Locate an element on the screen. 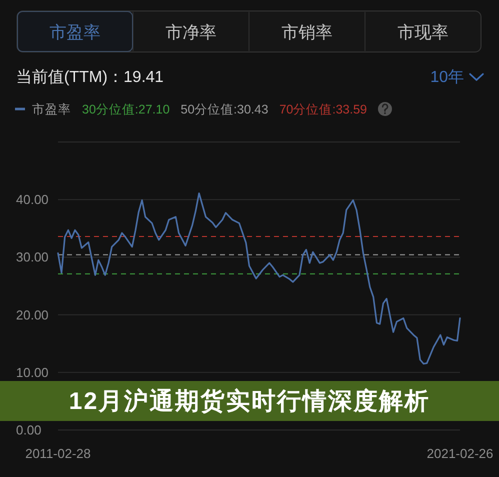  y-tick-label: 20.00 is located at coordinates (32, 314).